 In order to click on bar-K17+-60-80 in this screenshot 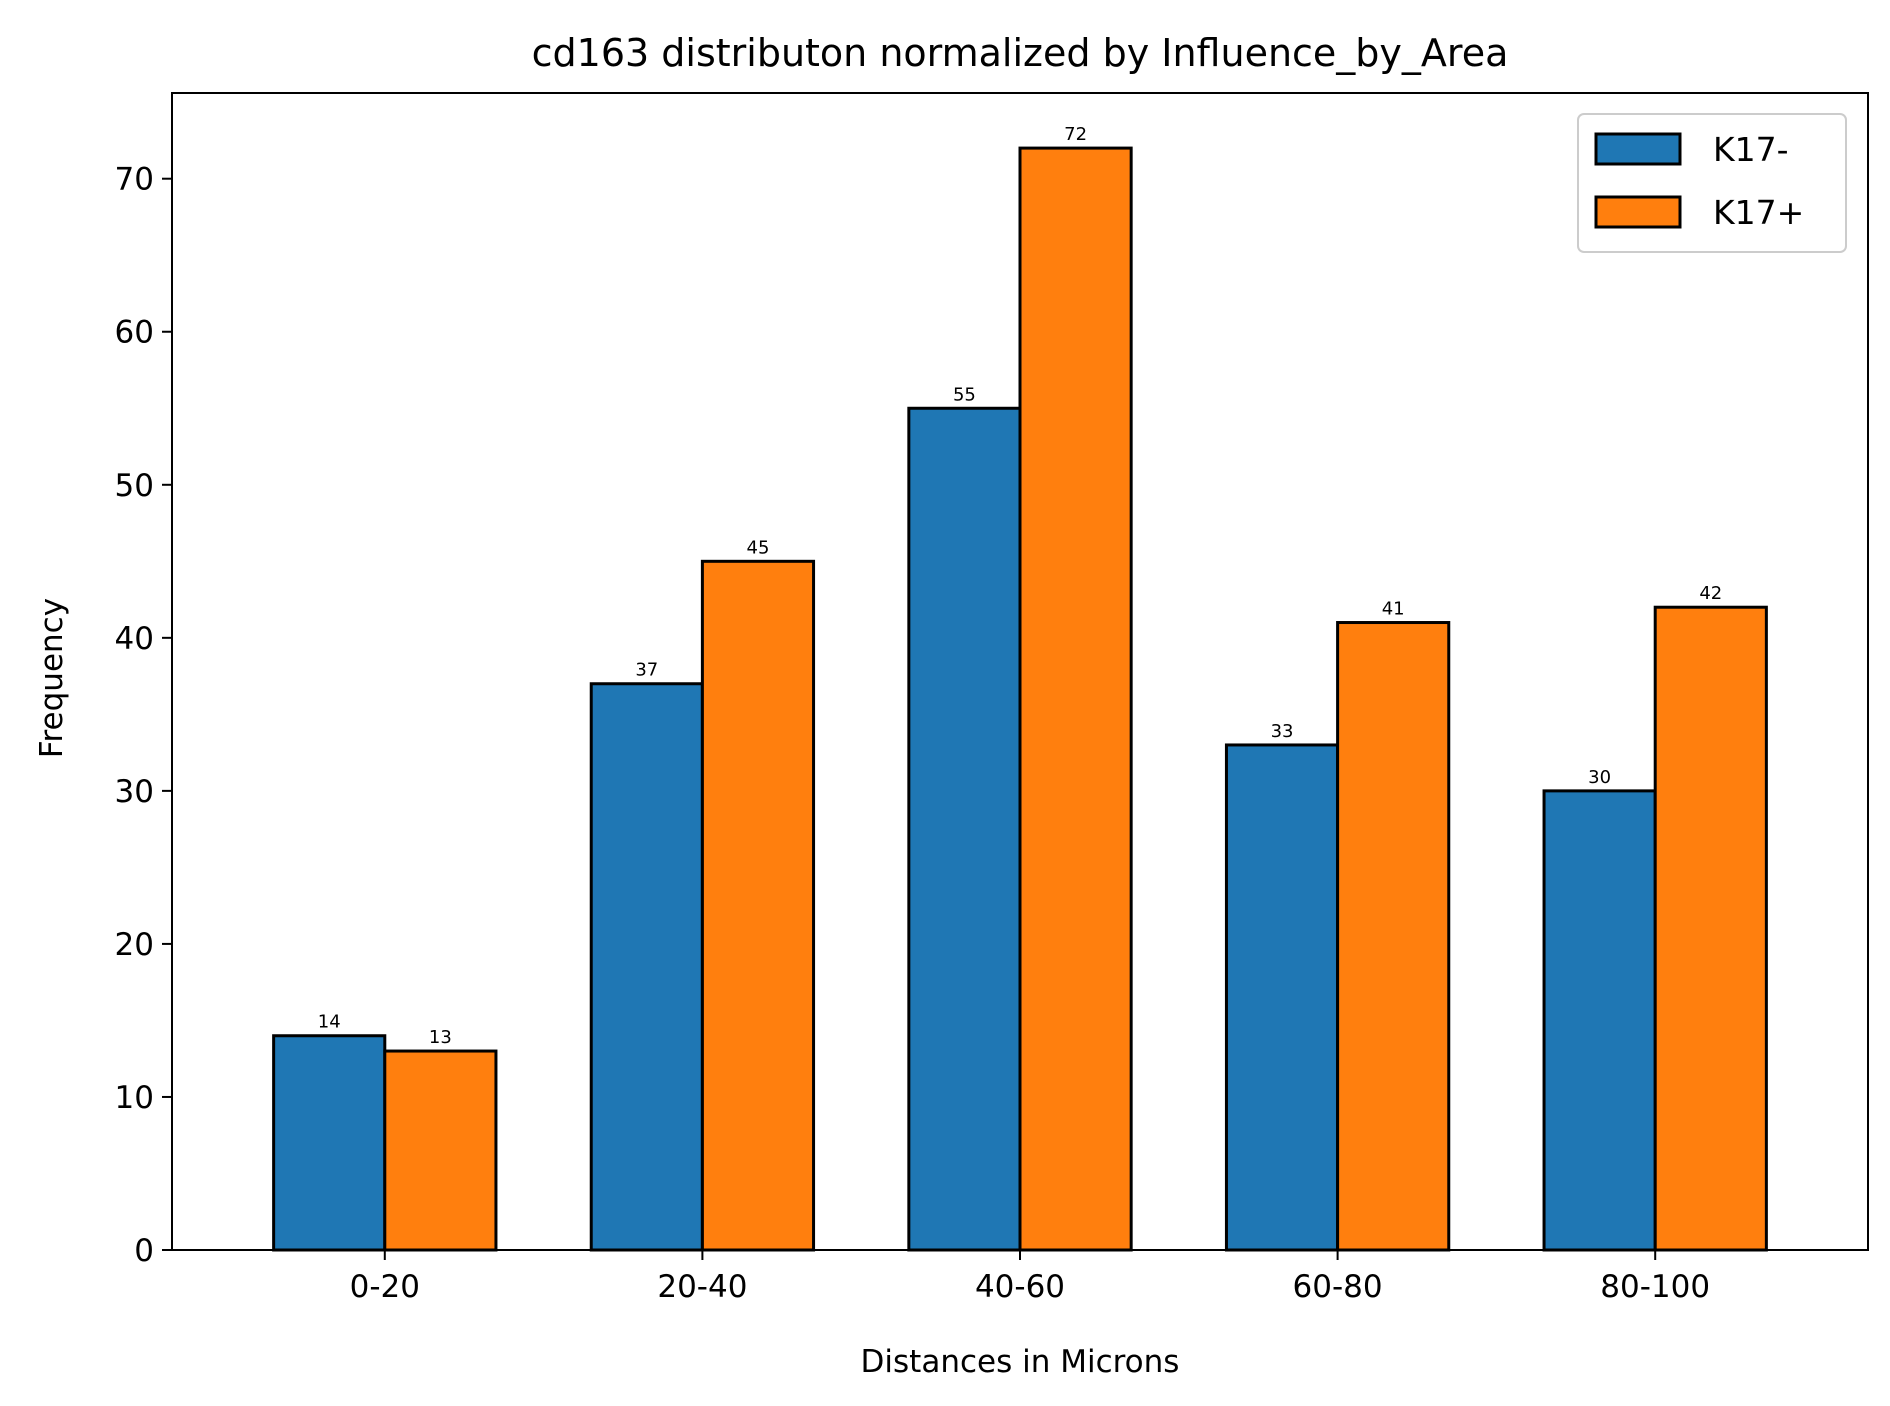, I will do `click(1393, 936)`.